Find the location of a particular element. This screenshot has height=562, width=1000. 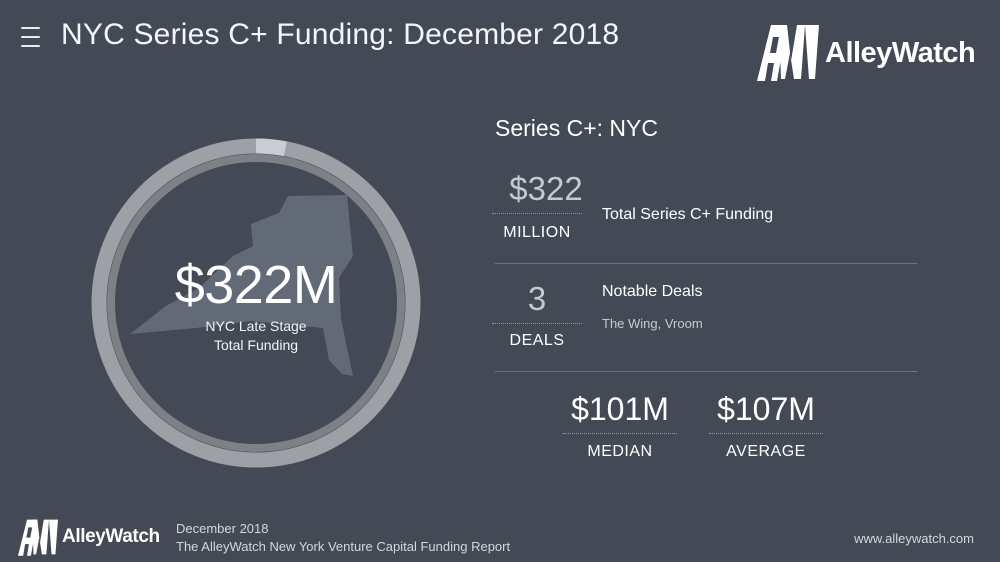

footer-website-link: www.alleywatch.com is located at coordinates (914, 538).